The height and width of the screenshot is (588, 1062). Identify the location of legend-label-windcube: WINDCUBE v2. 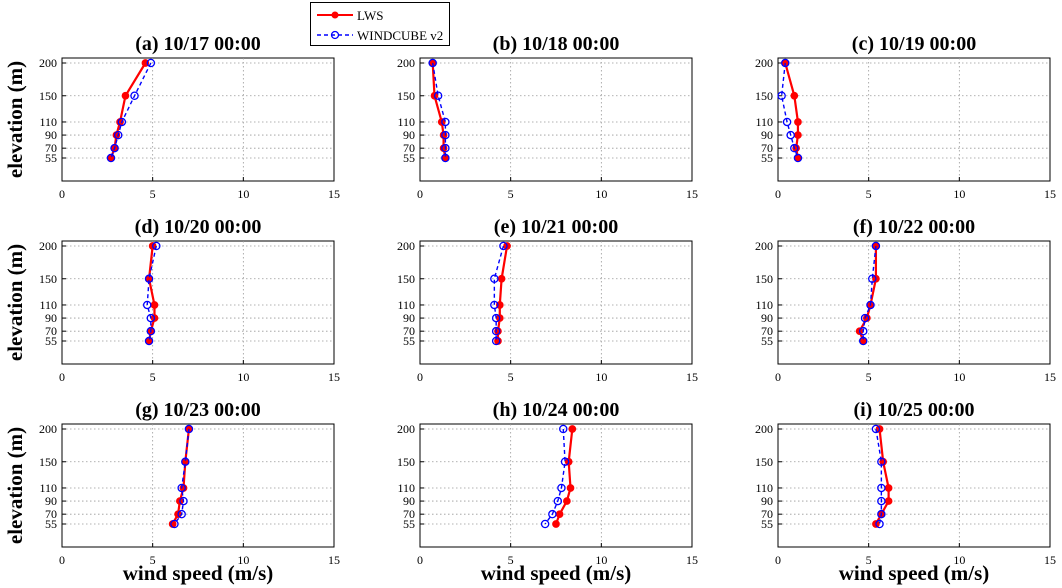
(400, 35).